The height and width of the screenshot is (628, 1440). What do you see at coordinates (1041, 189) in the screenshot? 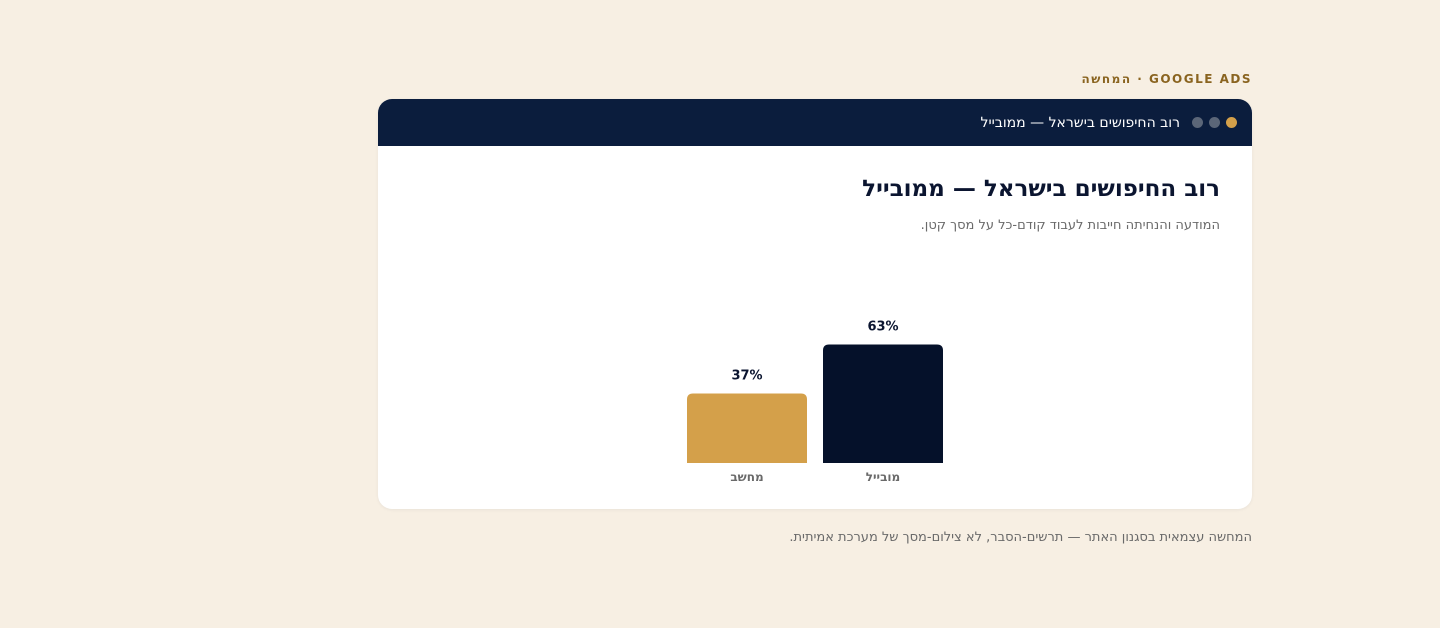
I see `chart-title: רוב החיפושים בישראל — ממובייל` at bounding box center [1041, 189].